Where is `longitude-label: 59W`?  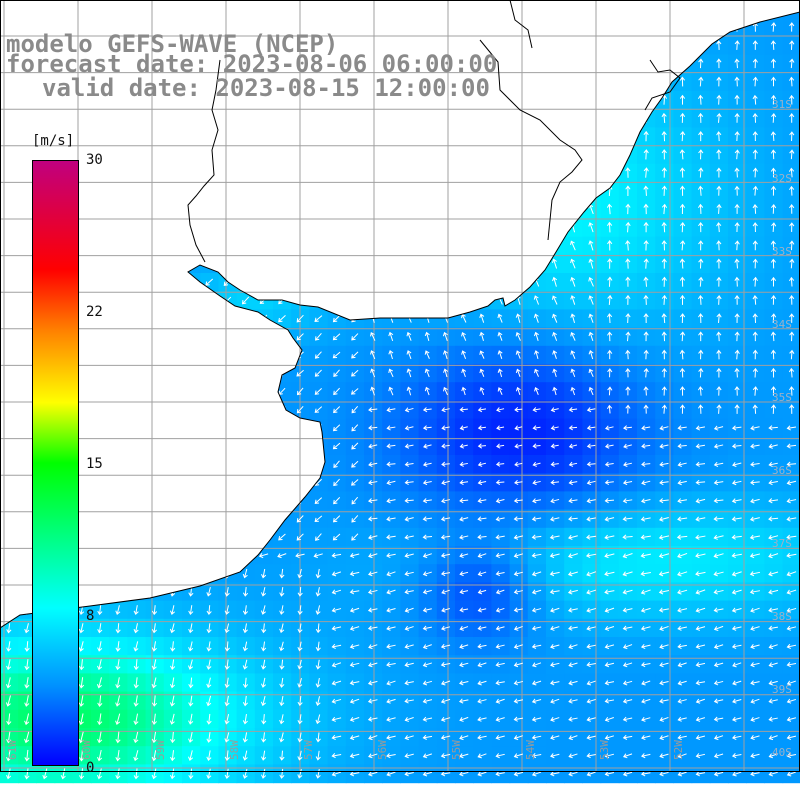
longitude-label: 59W is located at coordinates (160, 750).